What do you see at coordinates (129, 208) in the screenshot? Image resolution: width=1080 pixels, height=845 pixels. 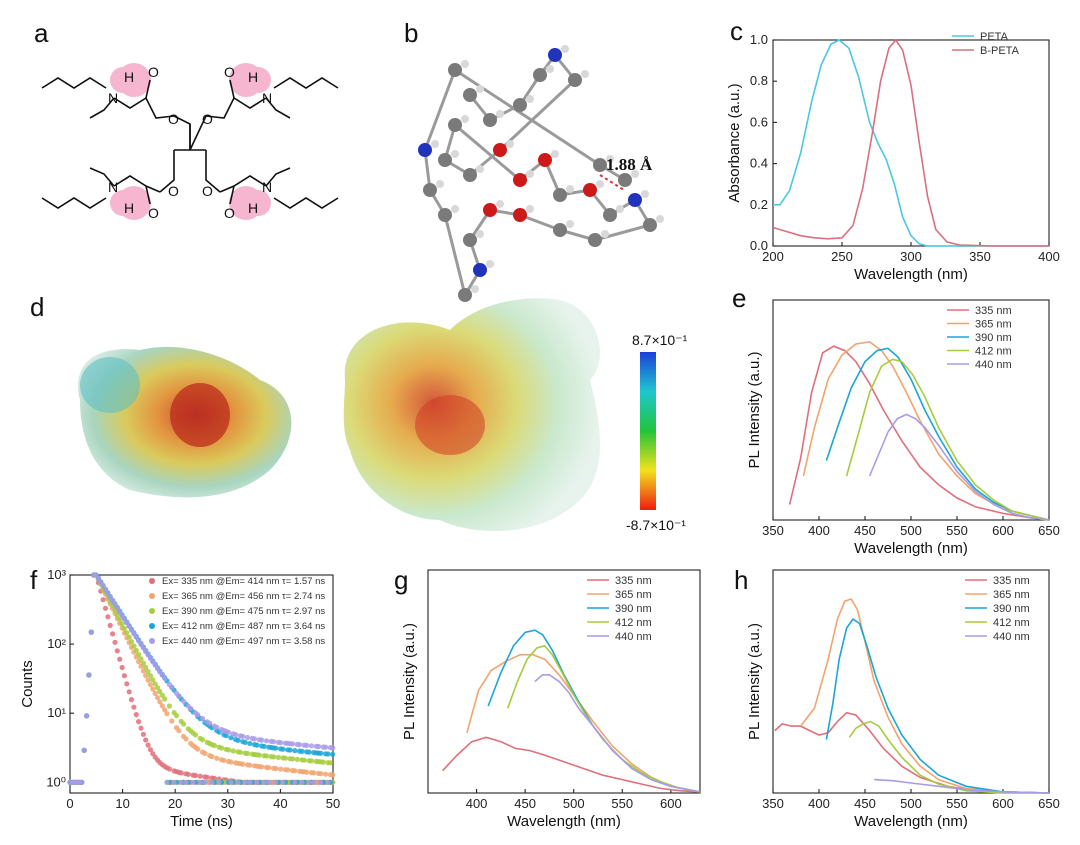 I see `svg-text: H` at bounding box center [129, 208].